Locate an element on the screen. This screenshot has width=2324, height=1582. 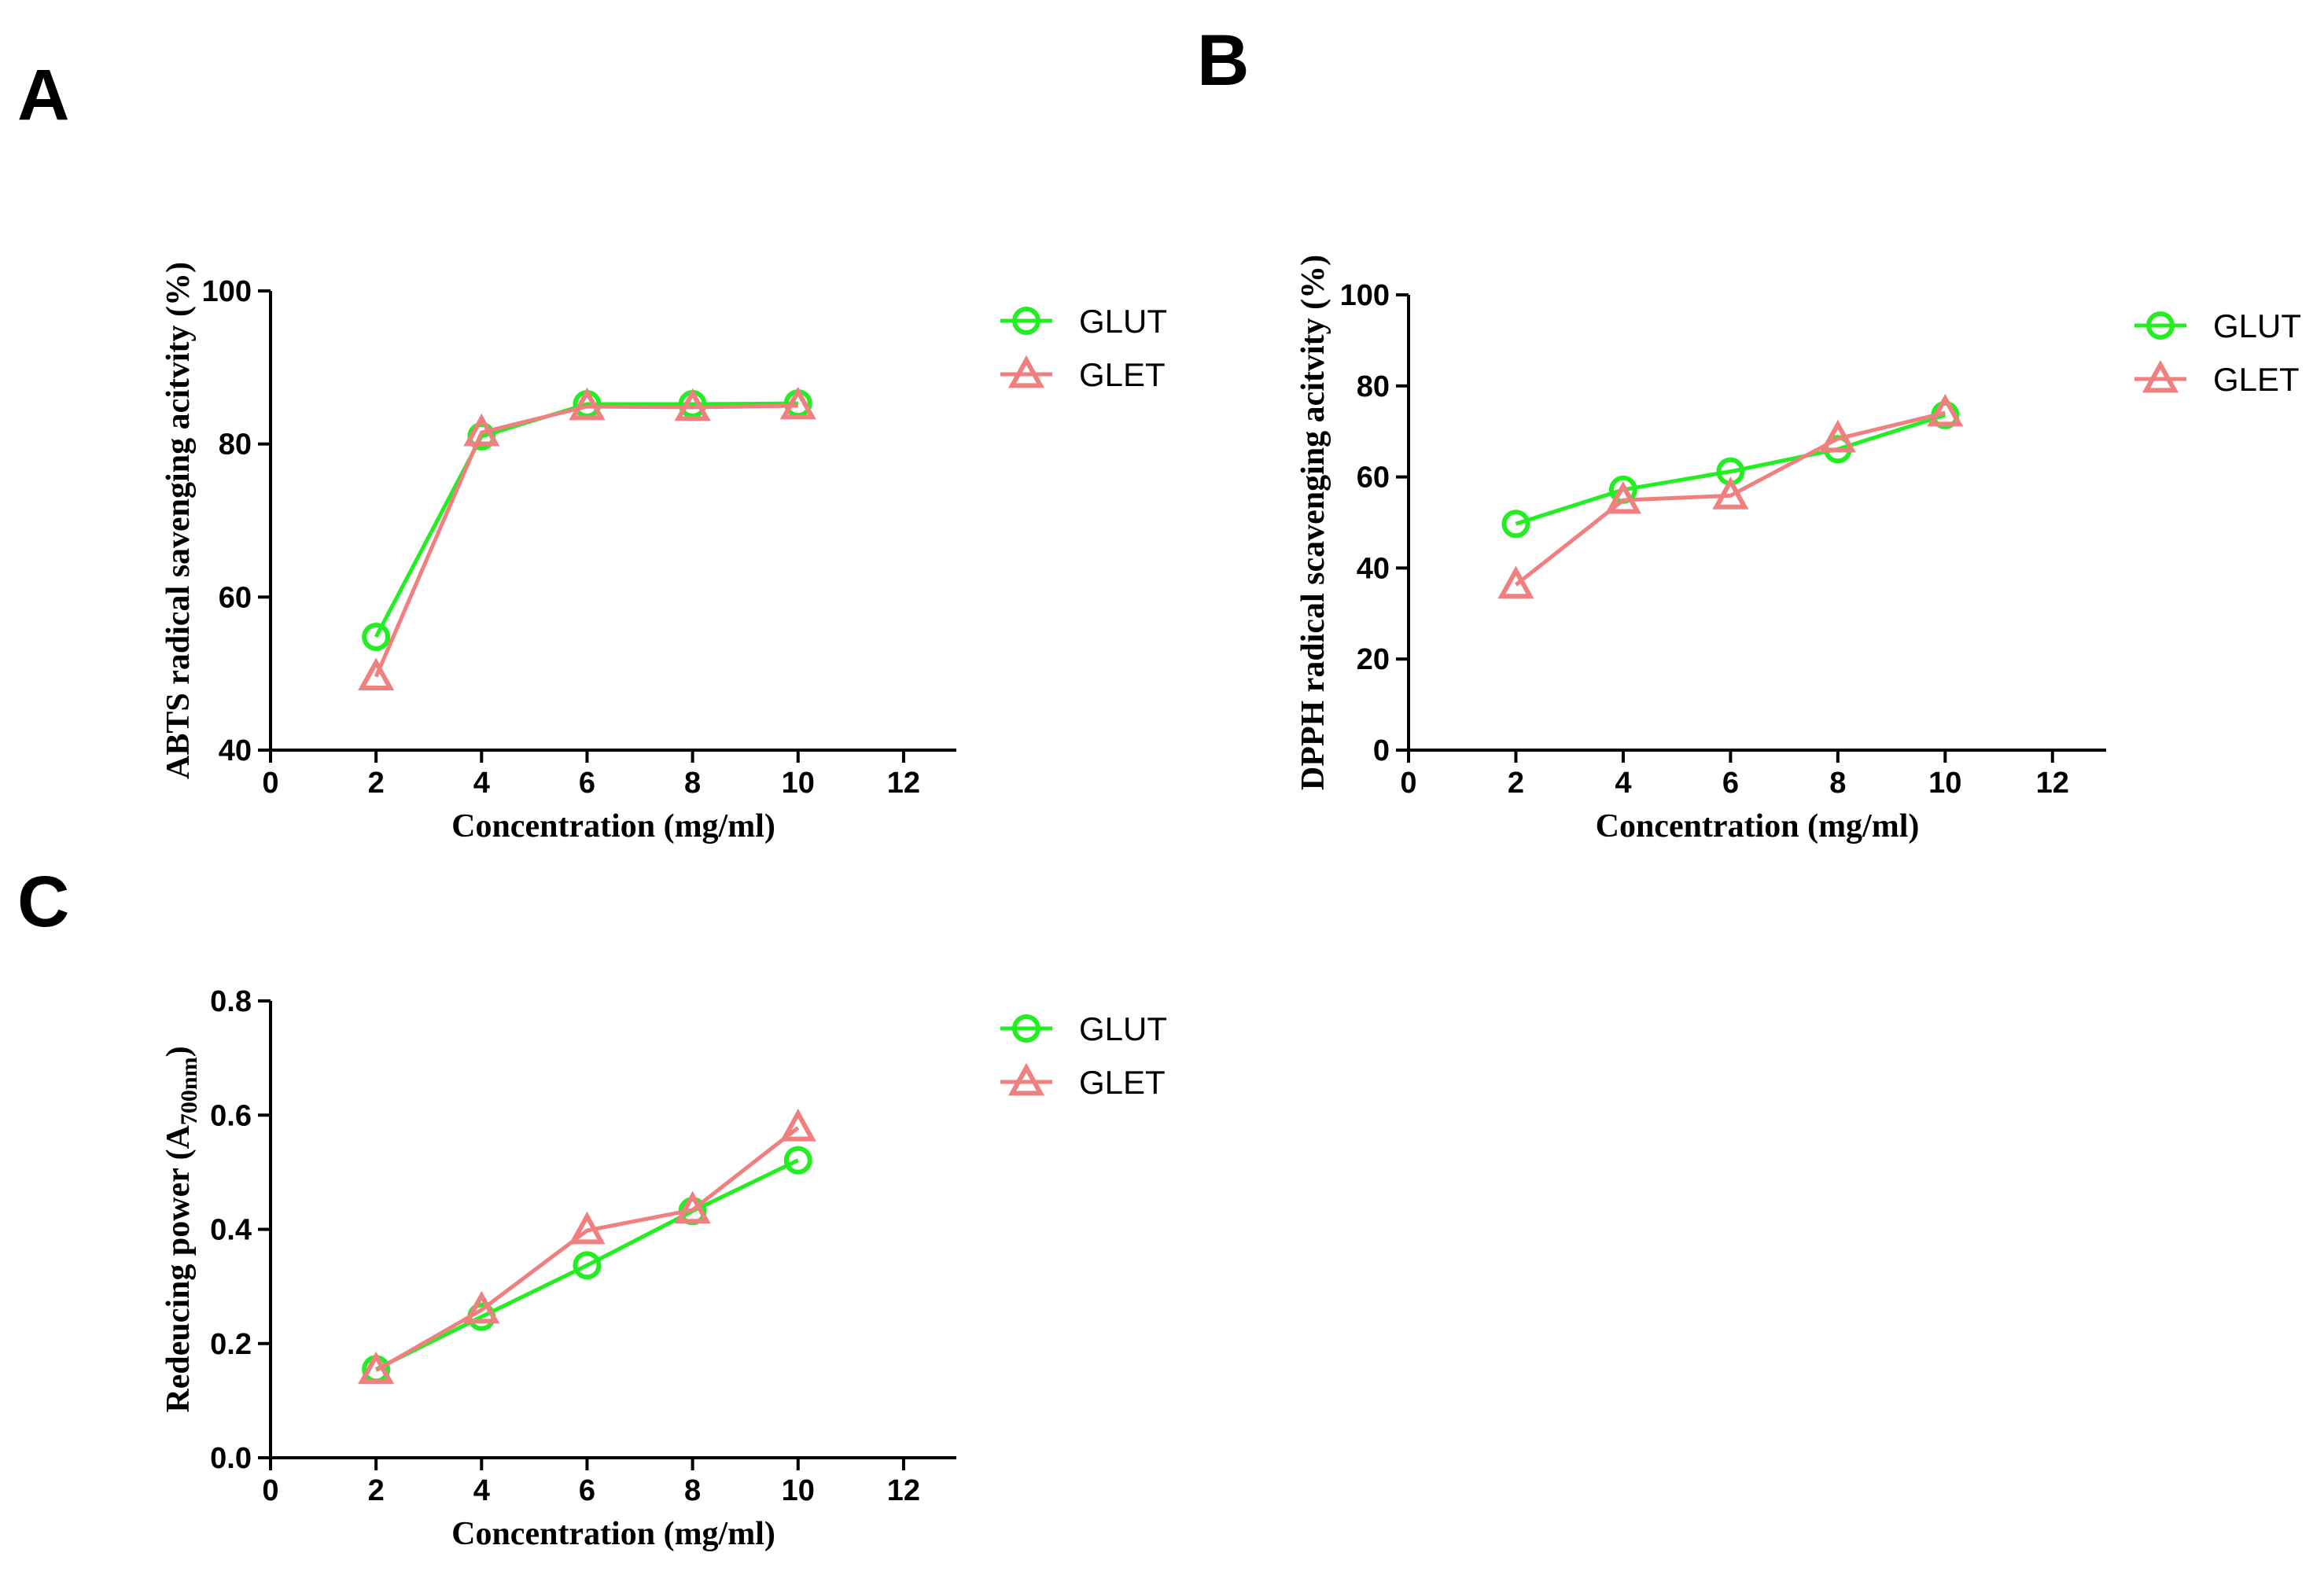
chart-a-legend-label-glet: GLET is located at coordinates (1122, 375).